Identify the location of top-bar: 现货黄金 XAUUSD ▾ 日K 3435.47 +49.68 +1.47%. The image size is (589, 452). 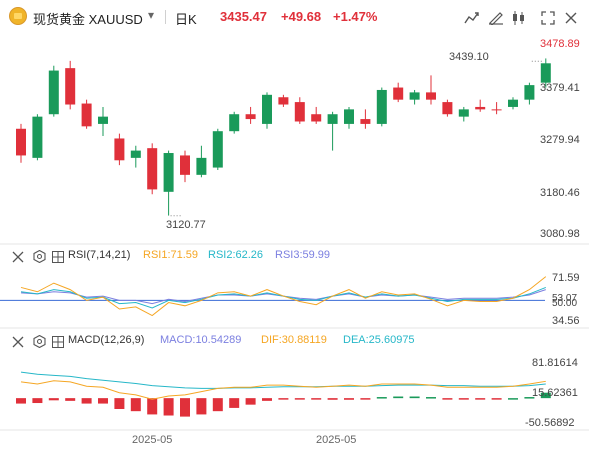
(294, 17).